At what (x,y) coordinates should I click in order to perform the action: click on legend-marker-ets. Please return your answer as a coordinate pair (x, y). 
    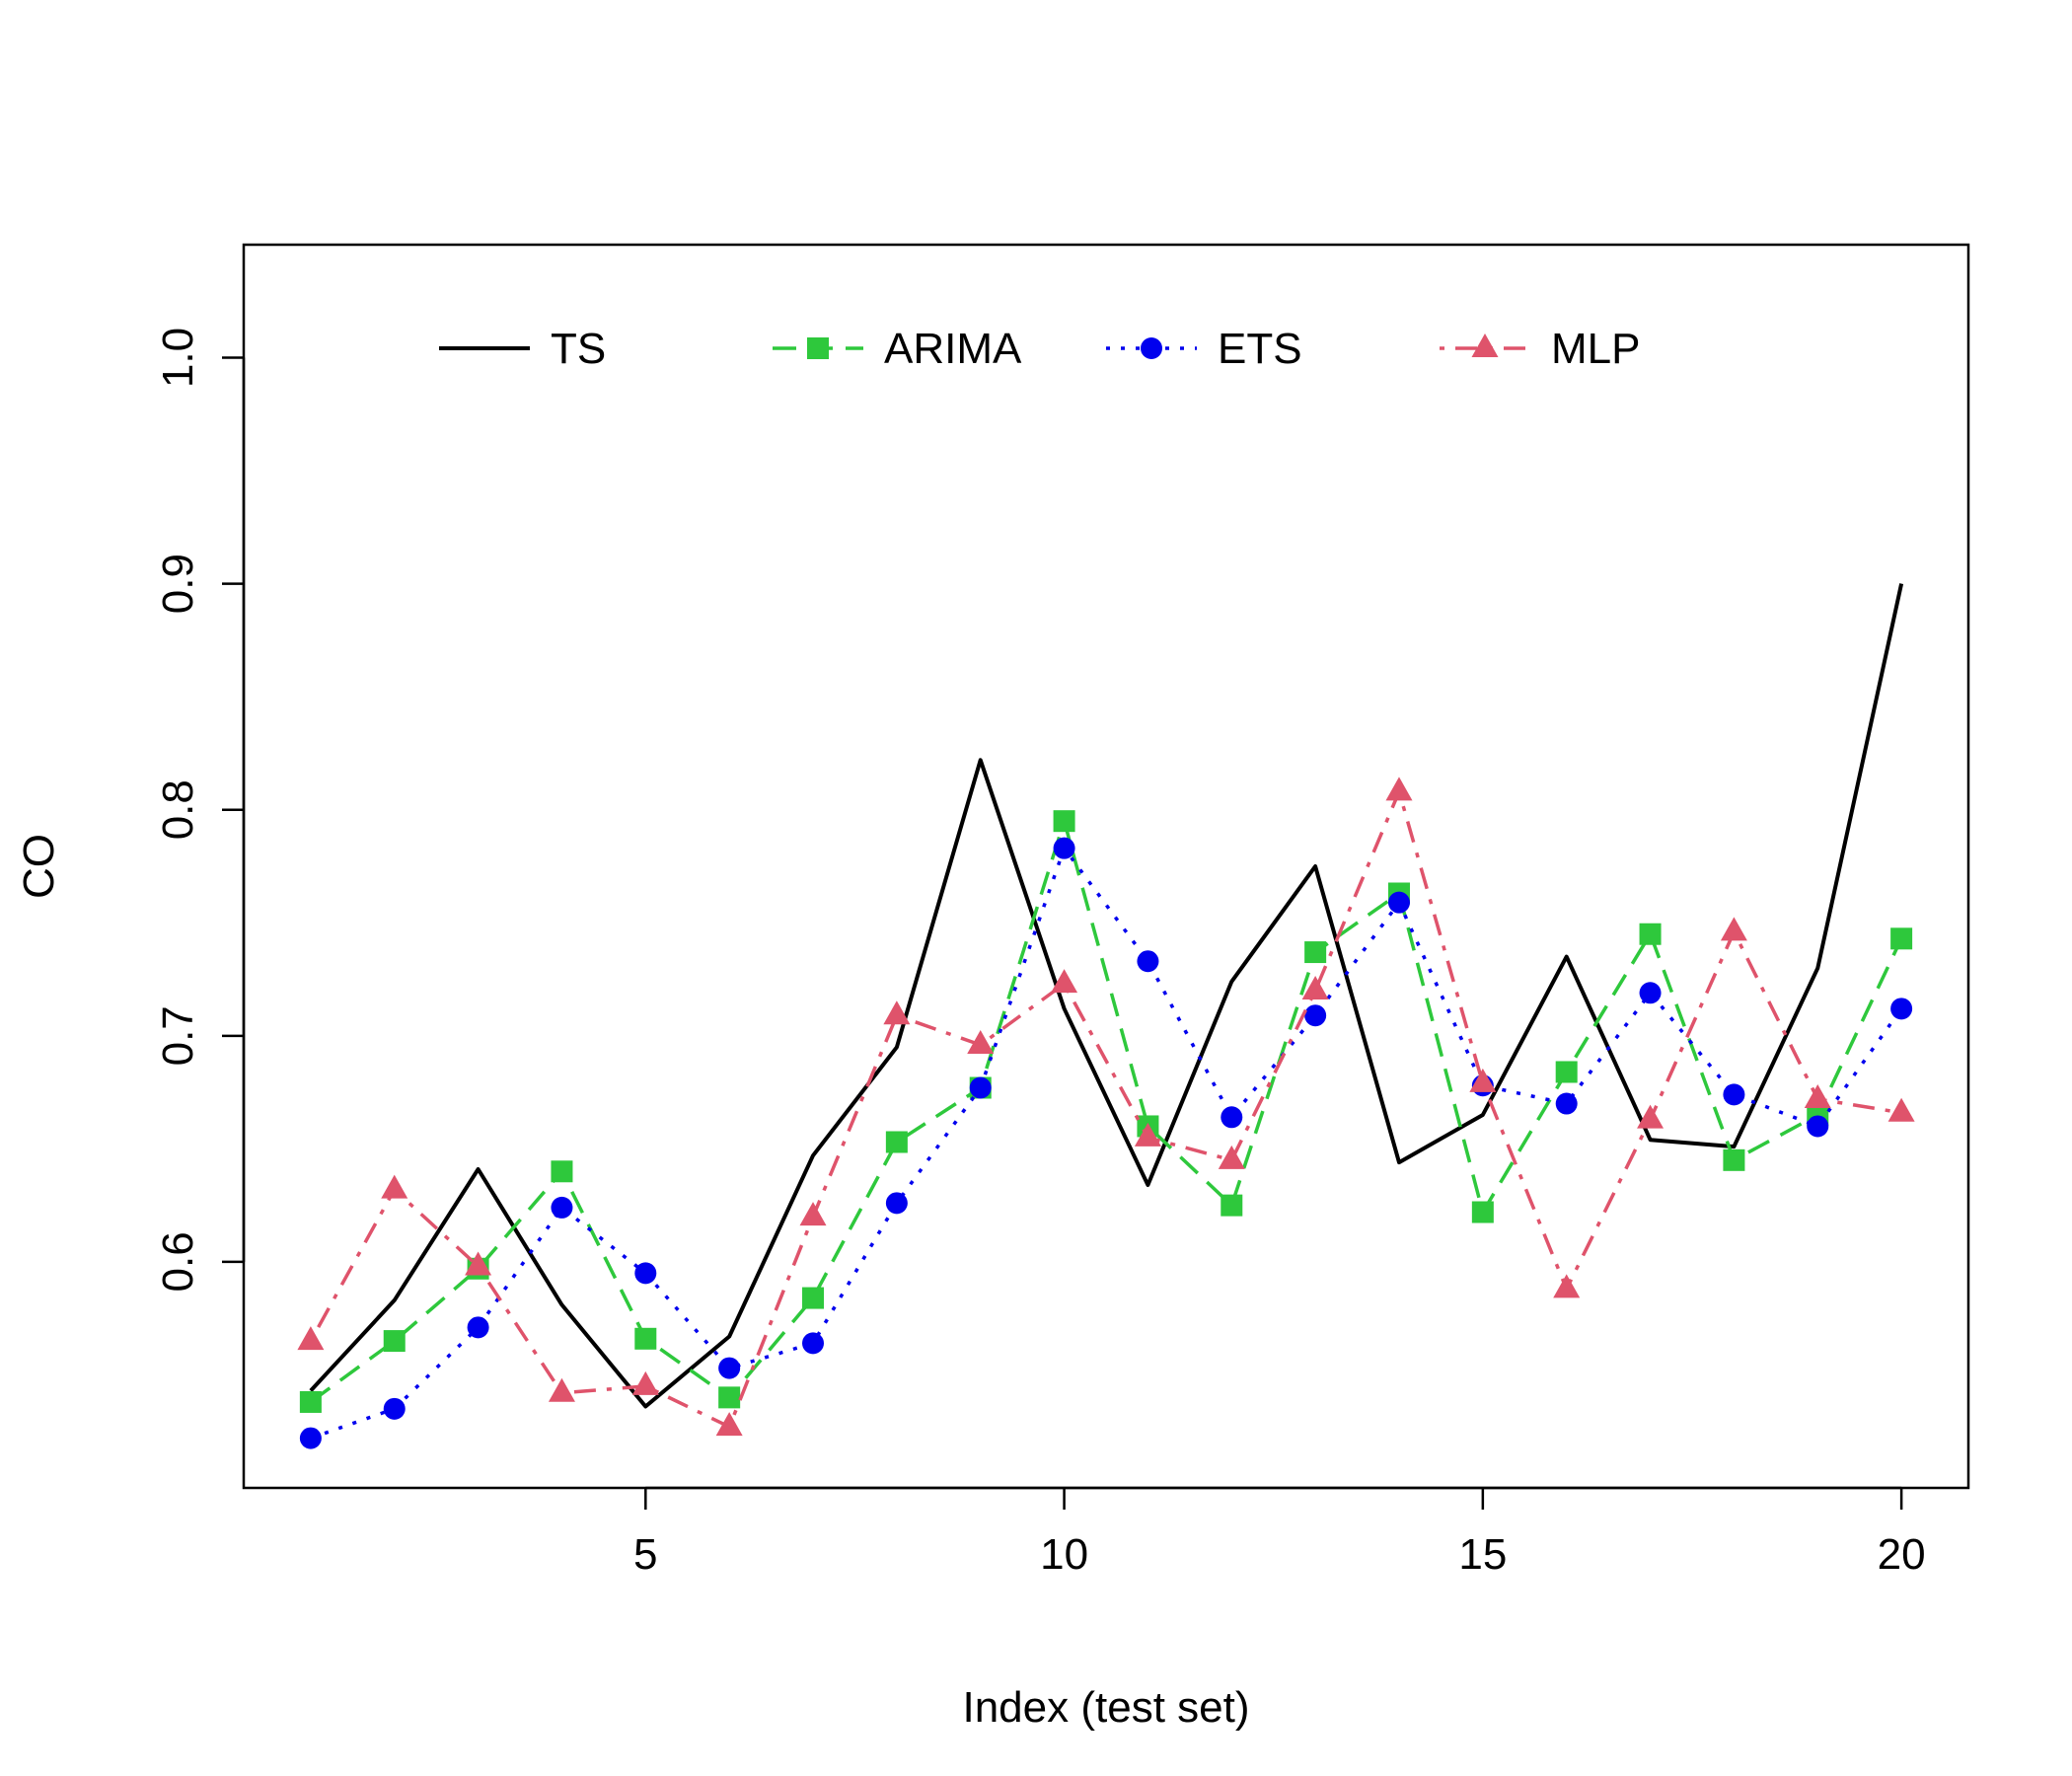
    Looking at the image, I should click on (1151, 348).